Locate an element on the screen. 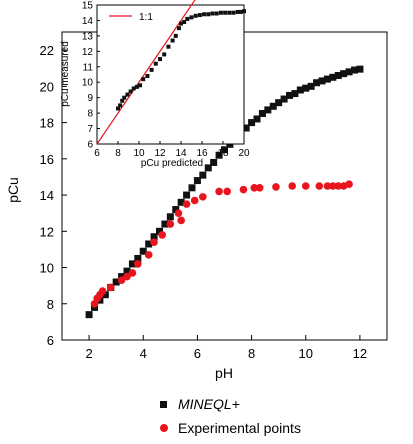 The width and height of the screenshot is (413, 444). y-tick-label: 12 is located at coordinates (47, 231).